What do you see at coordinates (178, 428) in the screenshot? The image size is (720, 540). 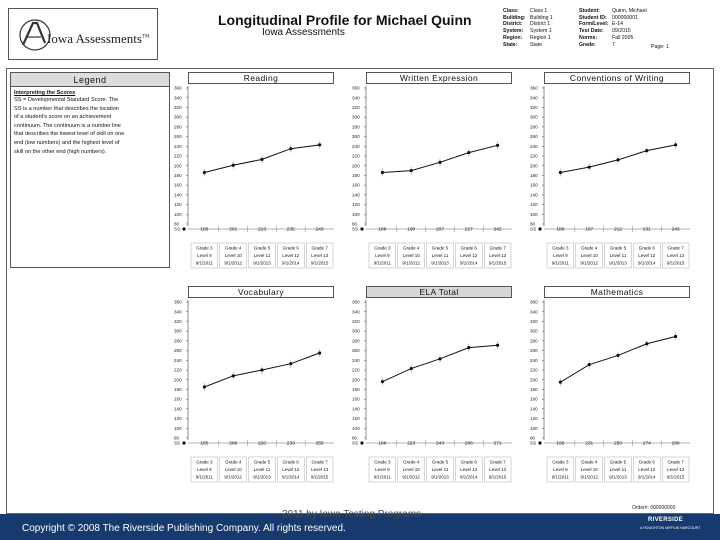 I see `y-tick-label: 100` at bounding box center [178, 428].